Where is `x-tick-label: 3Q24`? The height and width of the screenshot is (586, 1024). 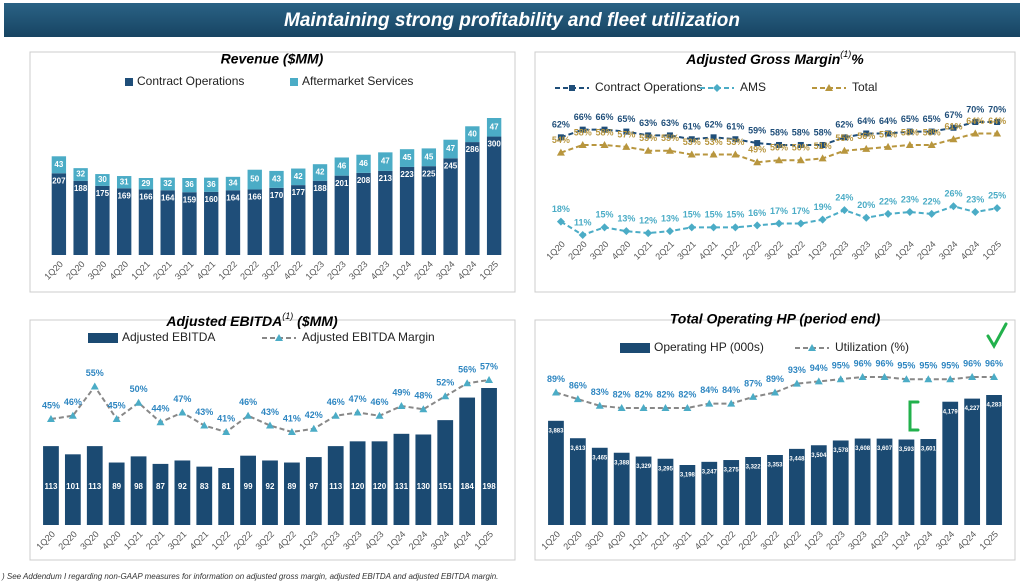 x-tick-label: 3Q24 is located at coordinates (445, 270).